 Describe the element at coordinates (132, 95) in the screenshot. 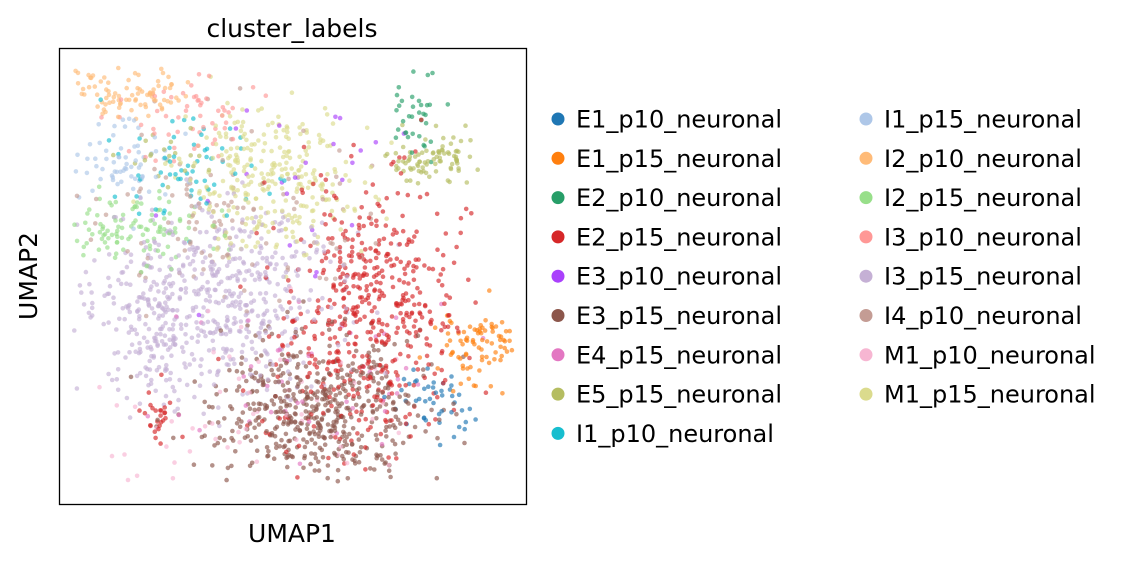

I see `scatter-point-i2-p10-neuronal` at that location.